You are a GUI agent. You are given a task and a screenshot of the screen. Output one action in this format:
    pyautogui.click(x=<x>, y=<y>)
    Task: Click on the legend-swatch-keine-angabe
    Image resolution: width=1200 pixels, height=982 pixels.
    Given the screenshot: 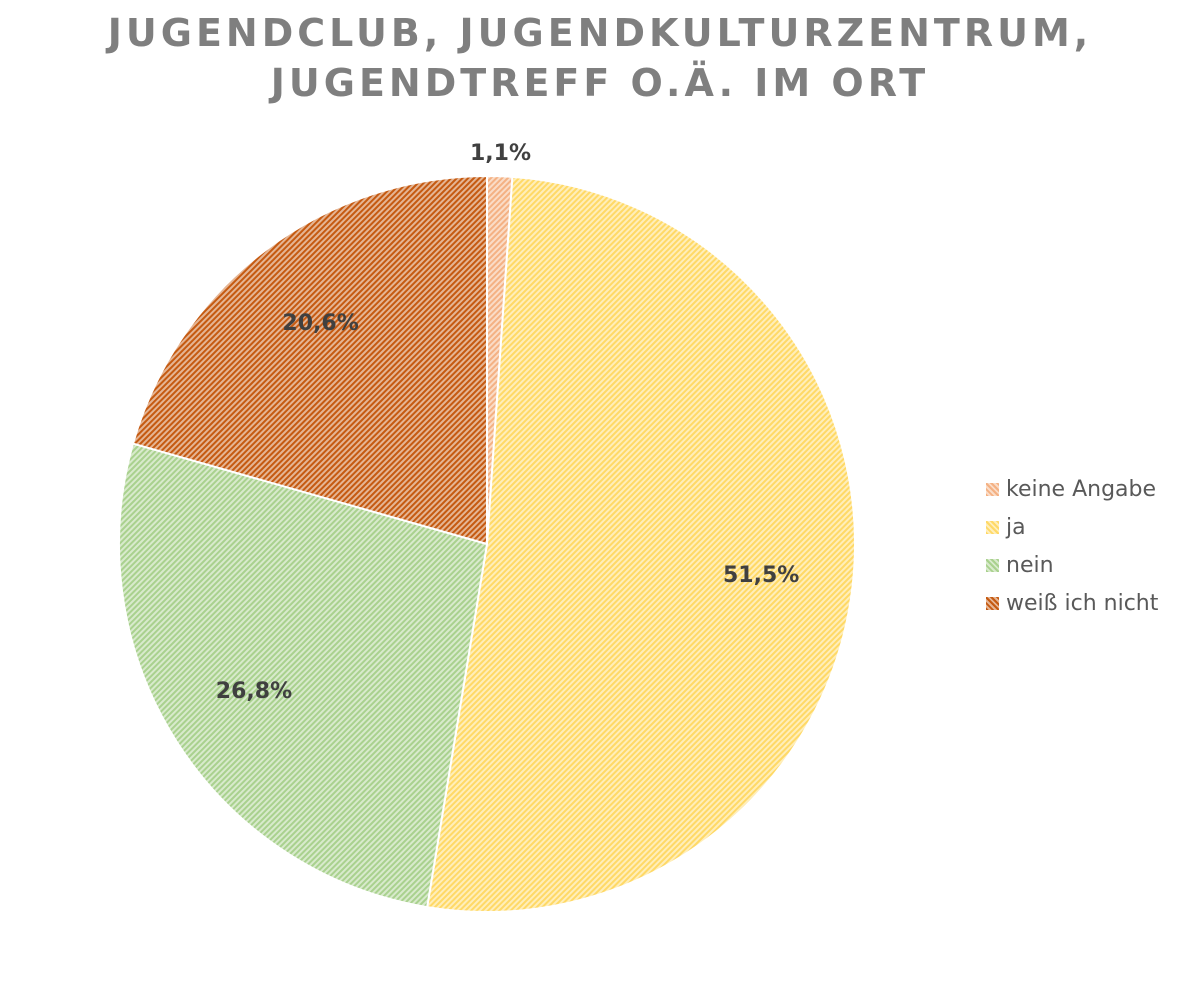 What is the action you would take?
    pyautogui.click(x=992, y=489)
    